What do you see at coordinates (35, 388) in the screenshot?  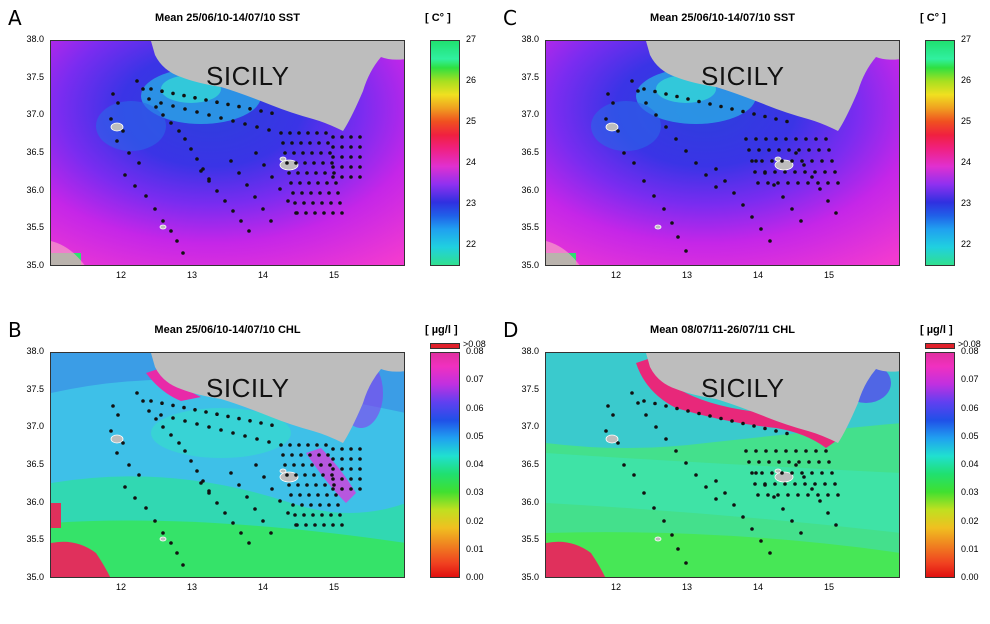 I see `y-tick-label: 37.5` at bounding box center [35, 388].